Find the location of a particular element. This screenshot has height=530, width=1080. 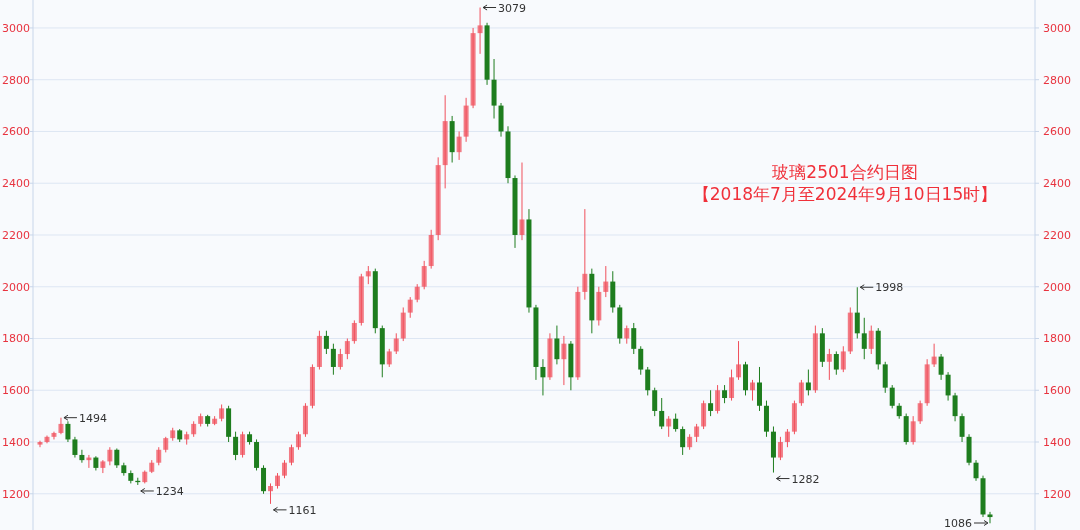

text: 玻璃2501合约日图 is located at coordinates (845, 172).